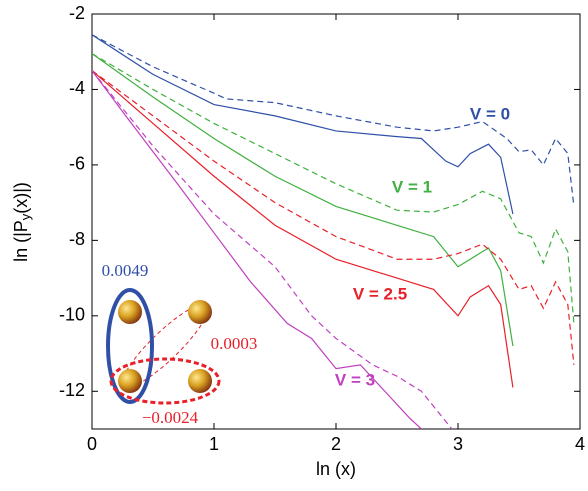 The height and width of the screenshot is (491, 588). What do you see at coordinates (21, 241) in the screenshot?
I see `y-label-main: ln (|P` at bounding box center [21, 241].